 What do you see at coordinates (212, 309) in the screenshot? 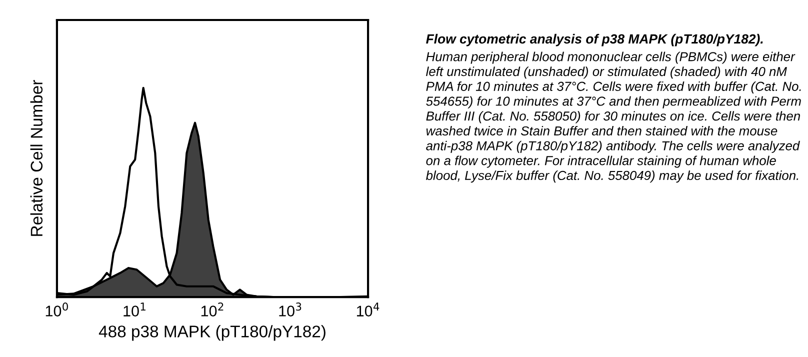
I see `x-tick-label: 10$^{2}$` at bounding box center [212, 309].